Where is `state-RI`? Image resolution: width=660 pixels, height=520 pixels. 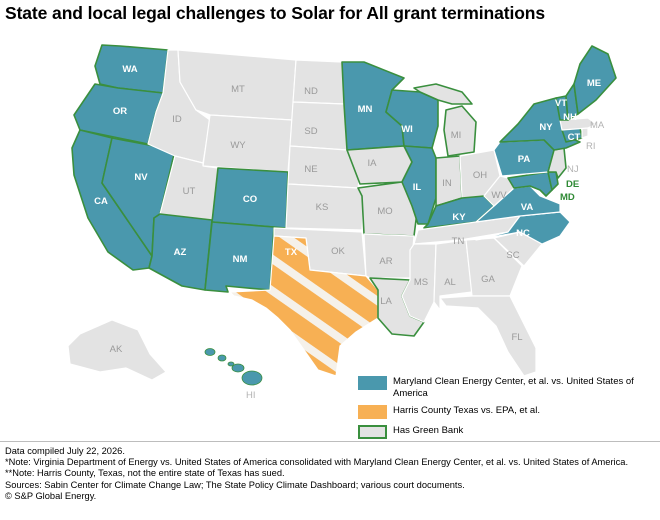
state-RI is located at coordinates (585, 133).